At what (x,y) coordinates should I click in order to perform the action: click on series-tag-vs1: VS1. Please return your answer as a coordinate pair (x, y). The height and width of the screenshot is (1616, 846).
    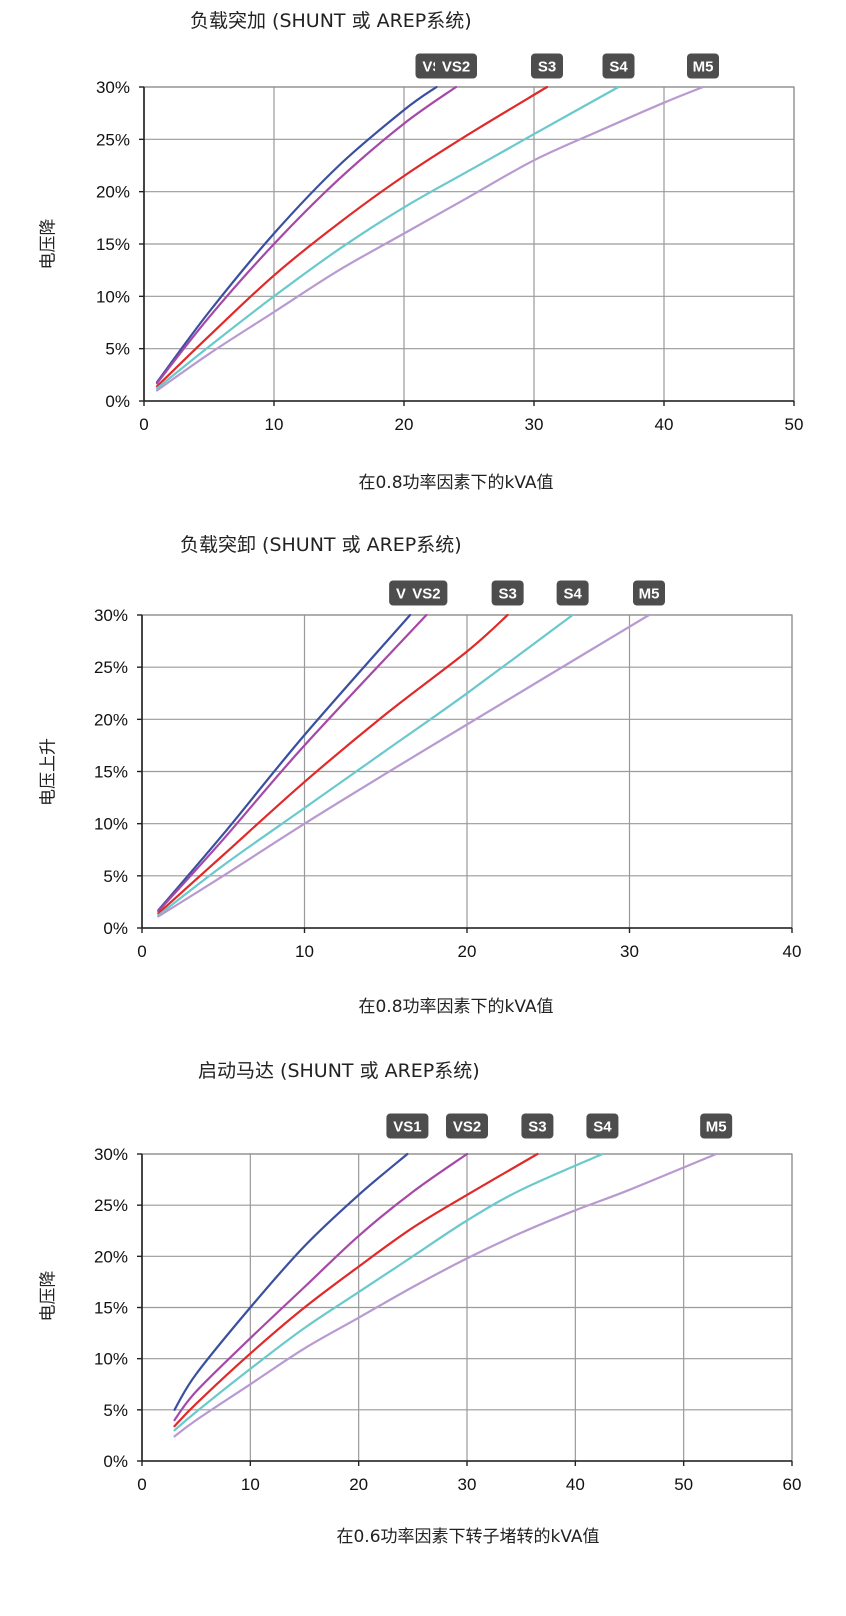
    Looking at the image, I should click on (407, 1126).